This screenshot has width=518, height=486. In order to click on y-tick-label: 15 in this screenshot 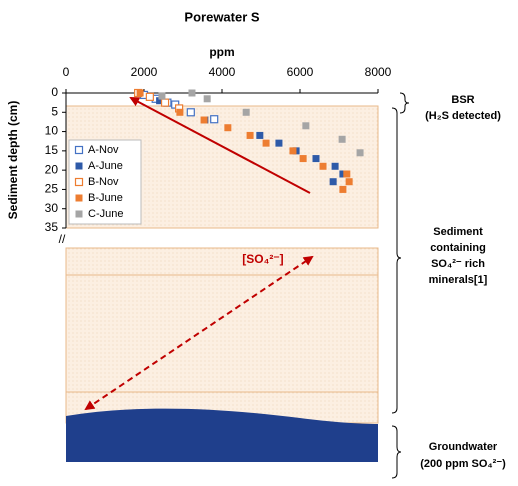, I will do `click(52, 150)`.